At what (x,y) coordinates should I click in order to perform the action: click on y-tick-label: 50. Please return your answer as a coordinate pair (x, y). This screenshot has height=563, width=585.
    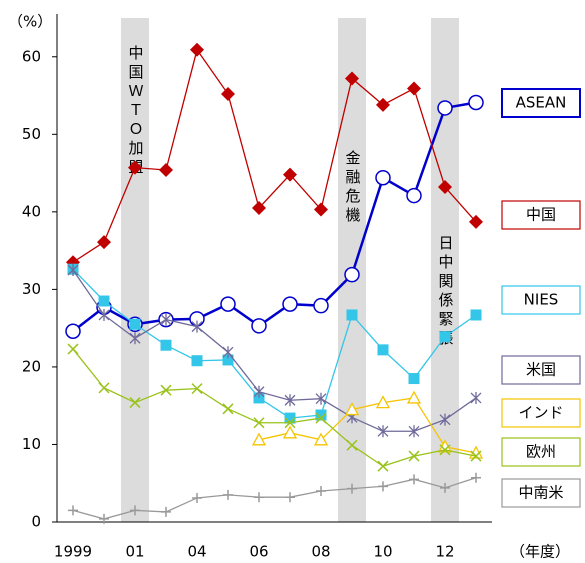
    Looking at the image, I should click on (31, 134).